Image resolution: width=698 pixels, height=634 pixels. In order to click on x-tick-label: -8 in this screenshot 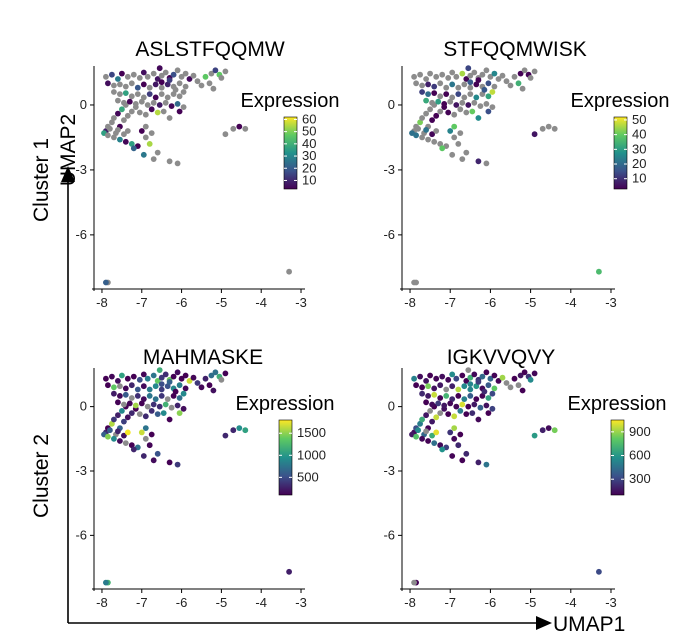, I will do `click(410, 602)`.